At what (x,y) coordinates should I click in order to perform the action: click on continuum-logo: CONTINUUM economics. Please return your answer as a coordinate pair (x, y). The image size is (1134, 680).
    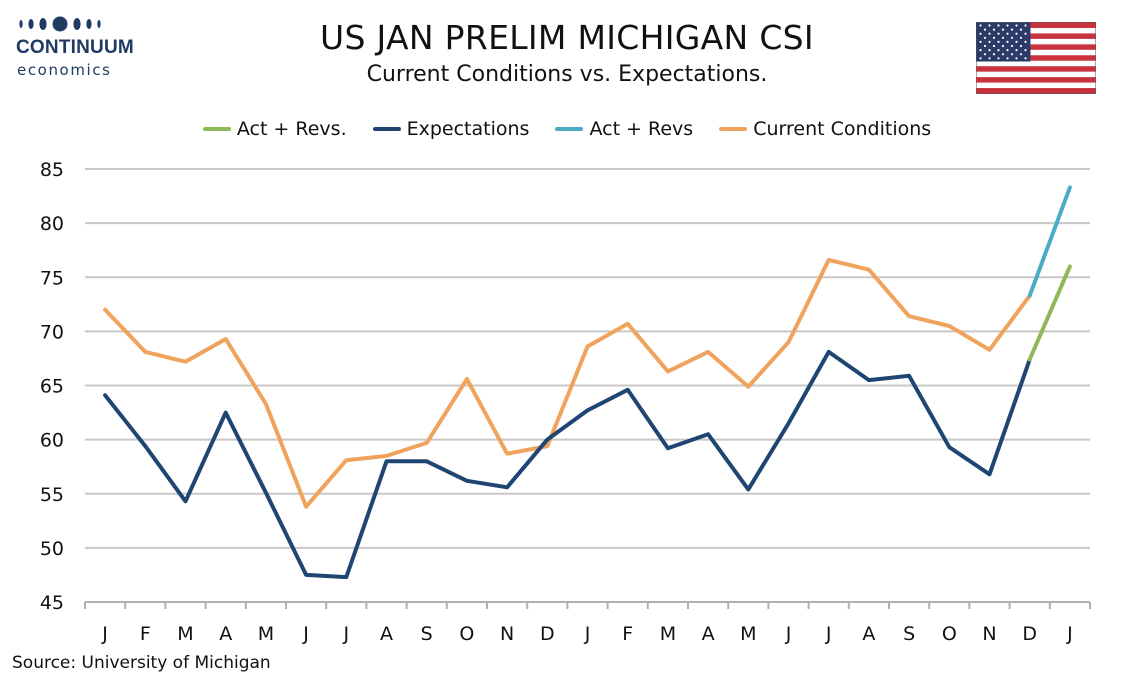
    Looking at the image, I should click on (74, 46).